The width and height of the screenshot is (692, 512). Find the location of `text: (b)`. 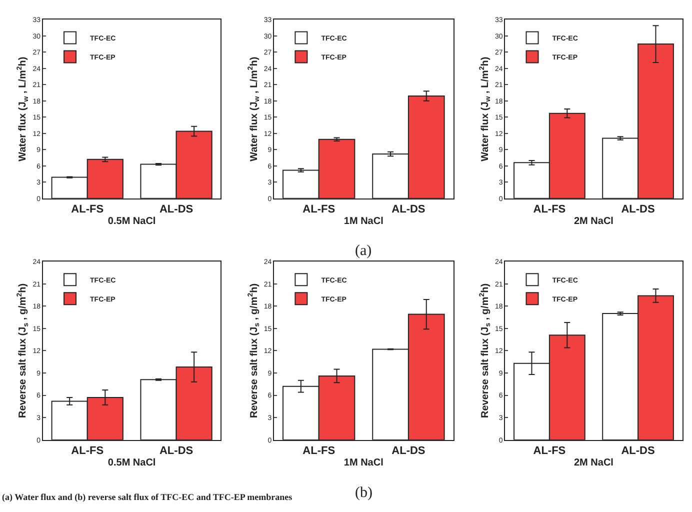

text: (b) is located at coordinates (363, 493).